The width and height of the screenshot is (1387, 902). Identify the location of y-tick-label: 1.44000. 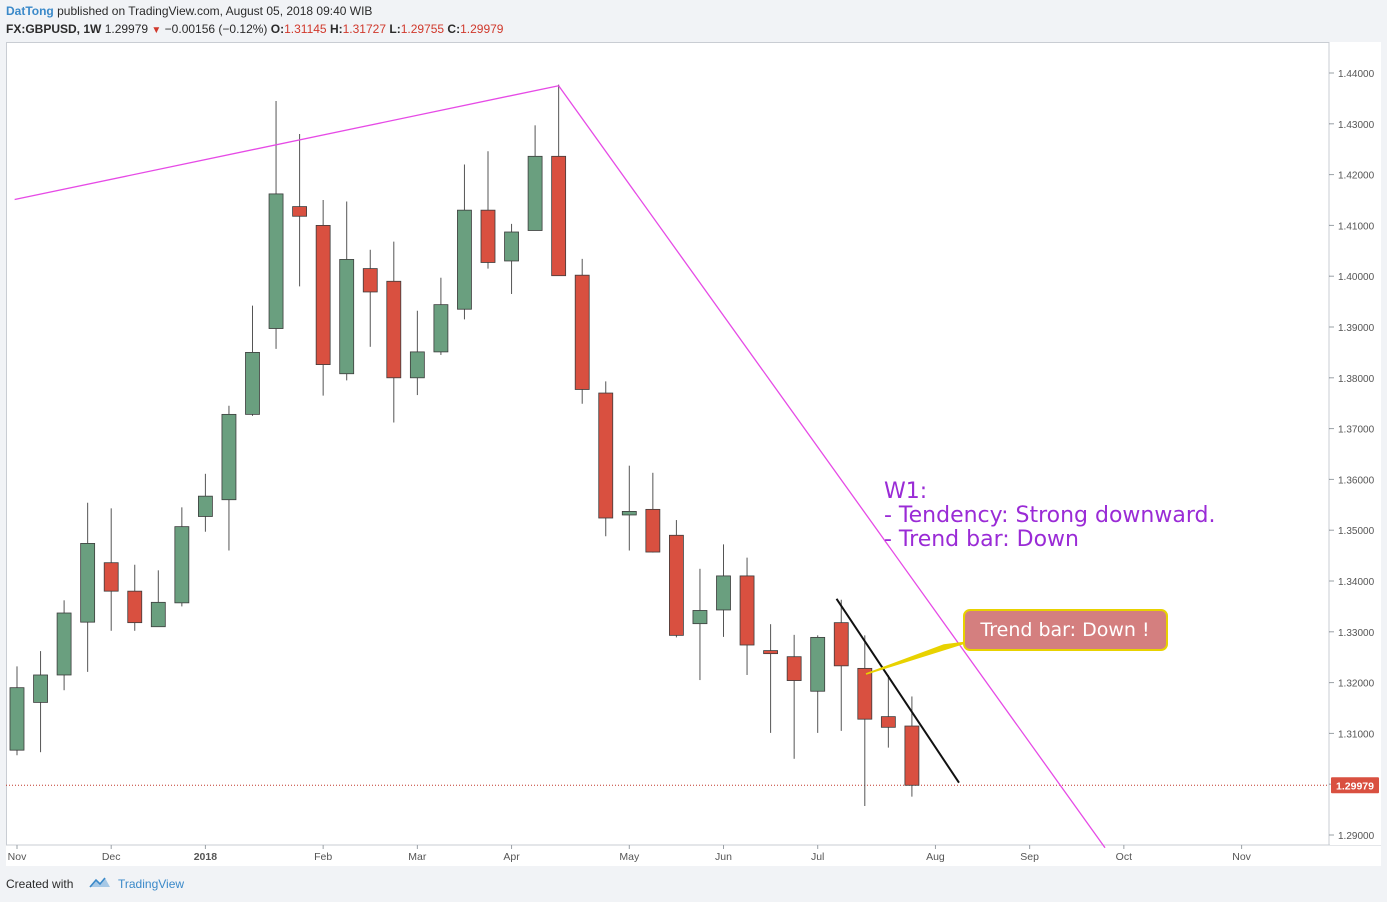
(1356, 74).